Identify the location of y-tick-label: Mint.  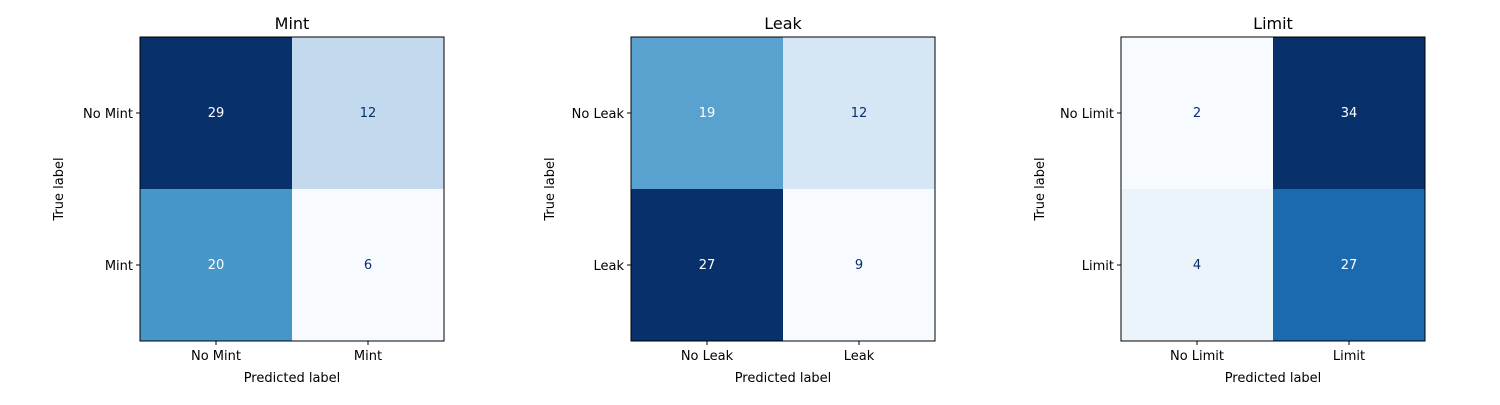
(119, 266).